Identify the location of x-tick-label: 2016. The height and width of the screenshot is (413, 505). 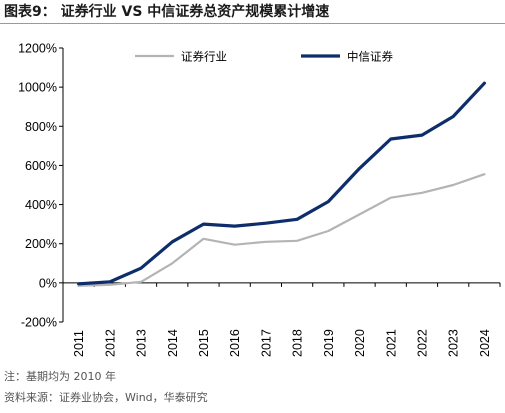
(235, 343).